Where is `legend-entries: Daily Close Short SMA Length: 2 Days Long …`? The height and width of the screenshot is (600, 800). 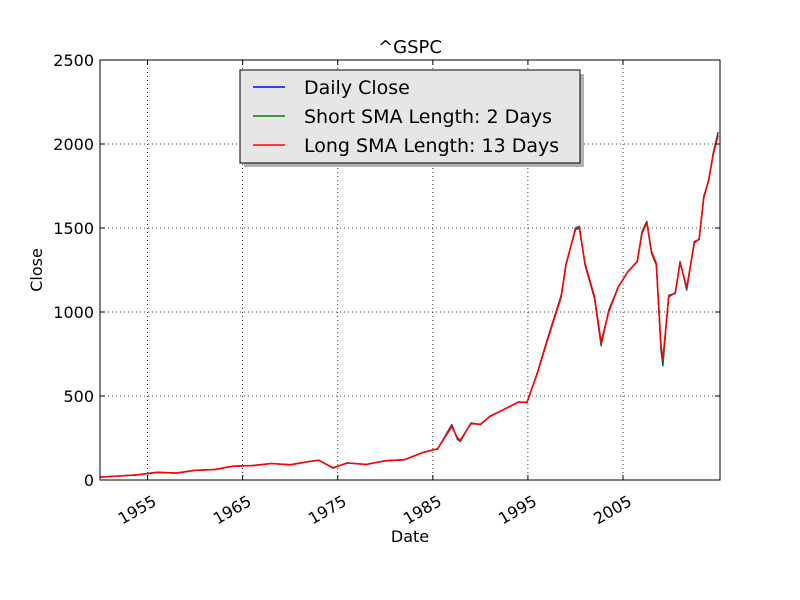 legend-entries: Daily Close Short SMA Length: 2 Days Long … is located at coordinates (406, 117).